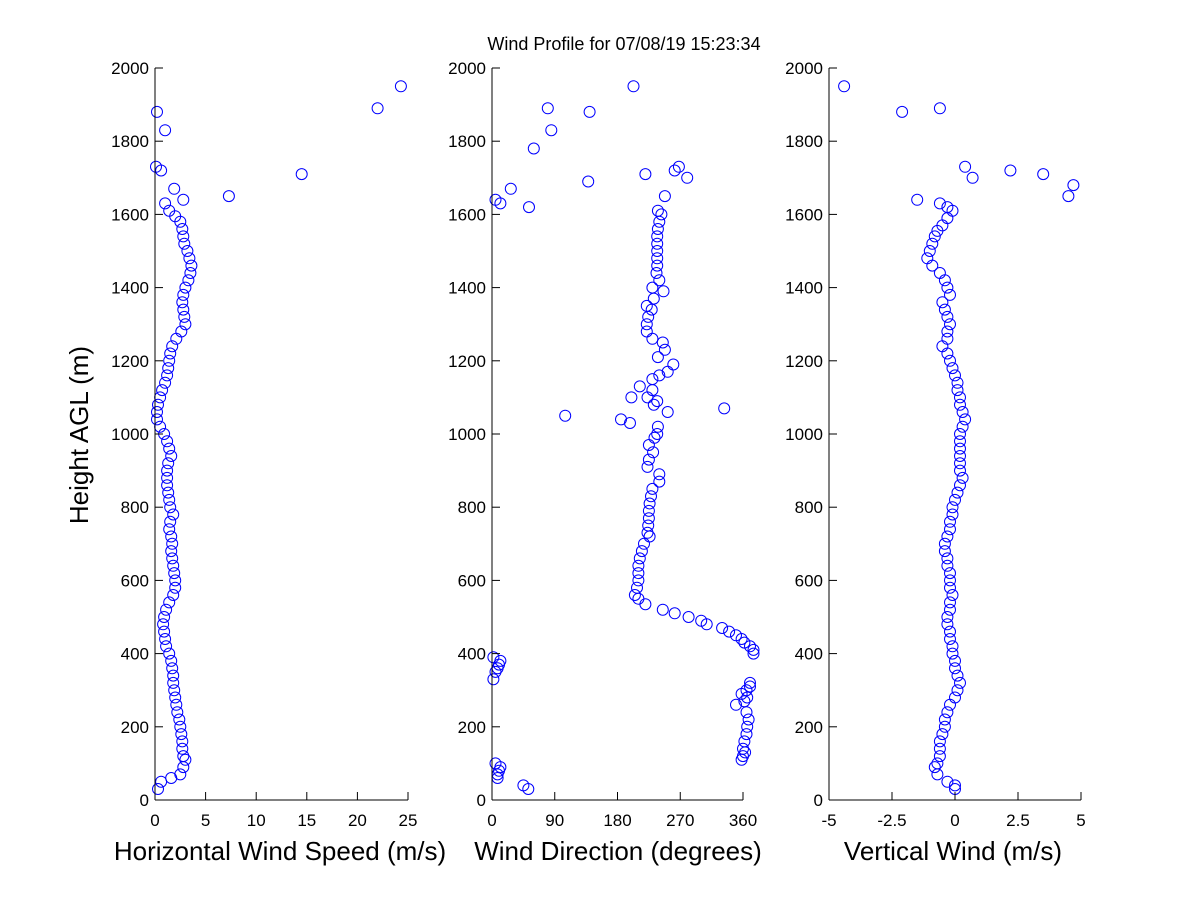 The width and height of the screenshot is (1200, 900). I want to click on y-tick-label: 2000, so click(130, 68).